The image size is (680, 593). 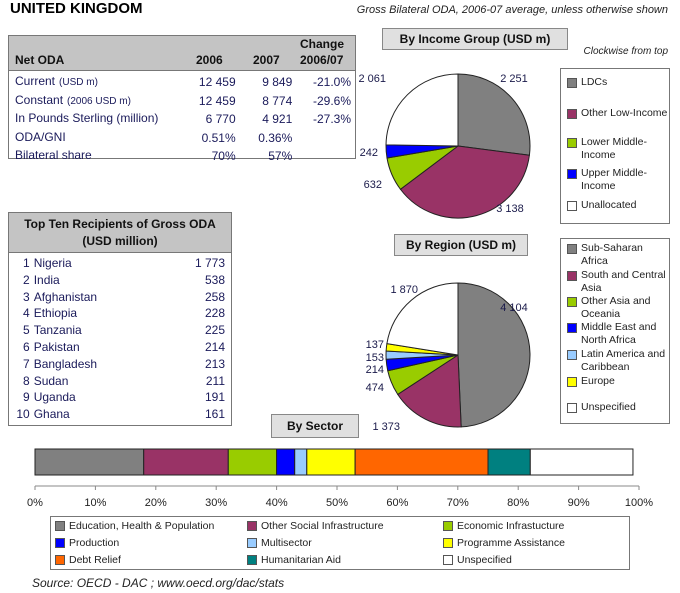 I want to click on legend-item: South and Central Asia, so click(x=619, y=281).